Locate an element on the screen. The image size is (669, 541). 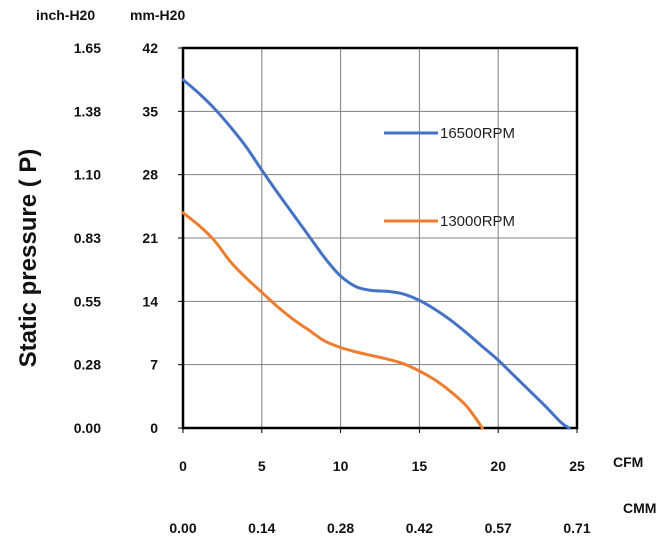
y-tick-label: 7 is located at coordinates (154, 365).